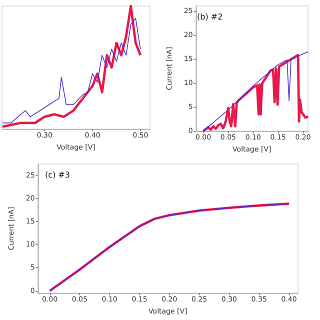  I want to click on text: (b) #2, so click(210, 17).